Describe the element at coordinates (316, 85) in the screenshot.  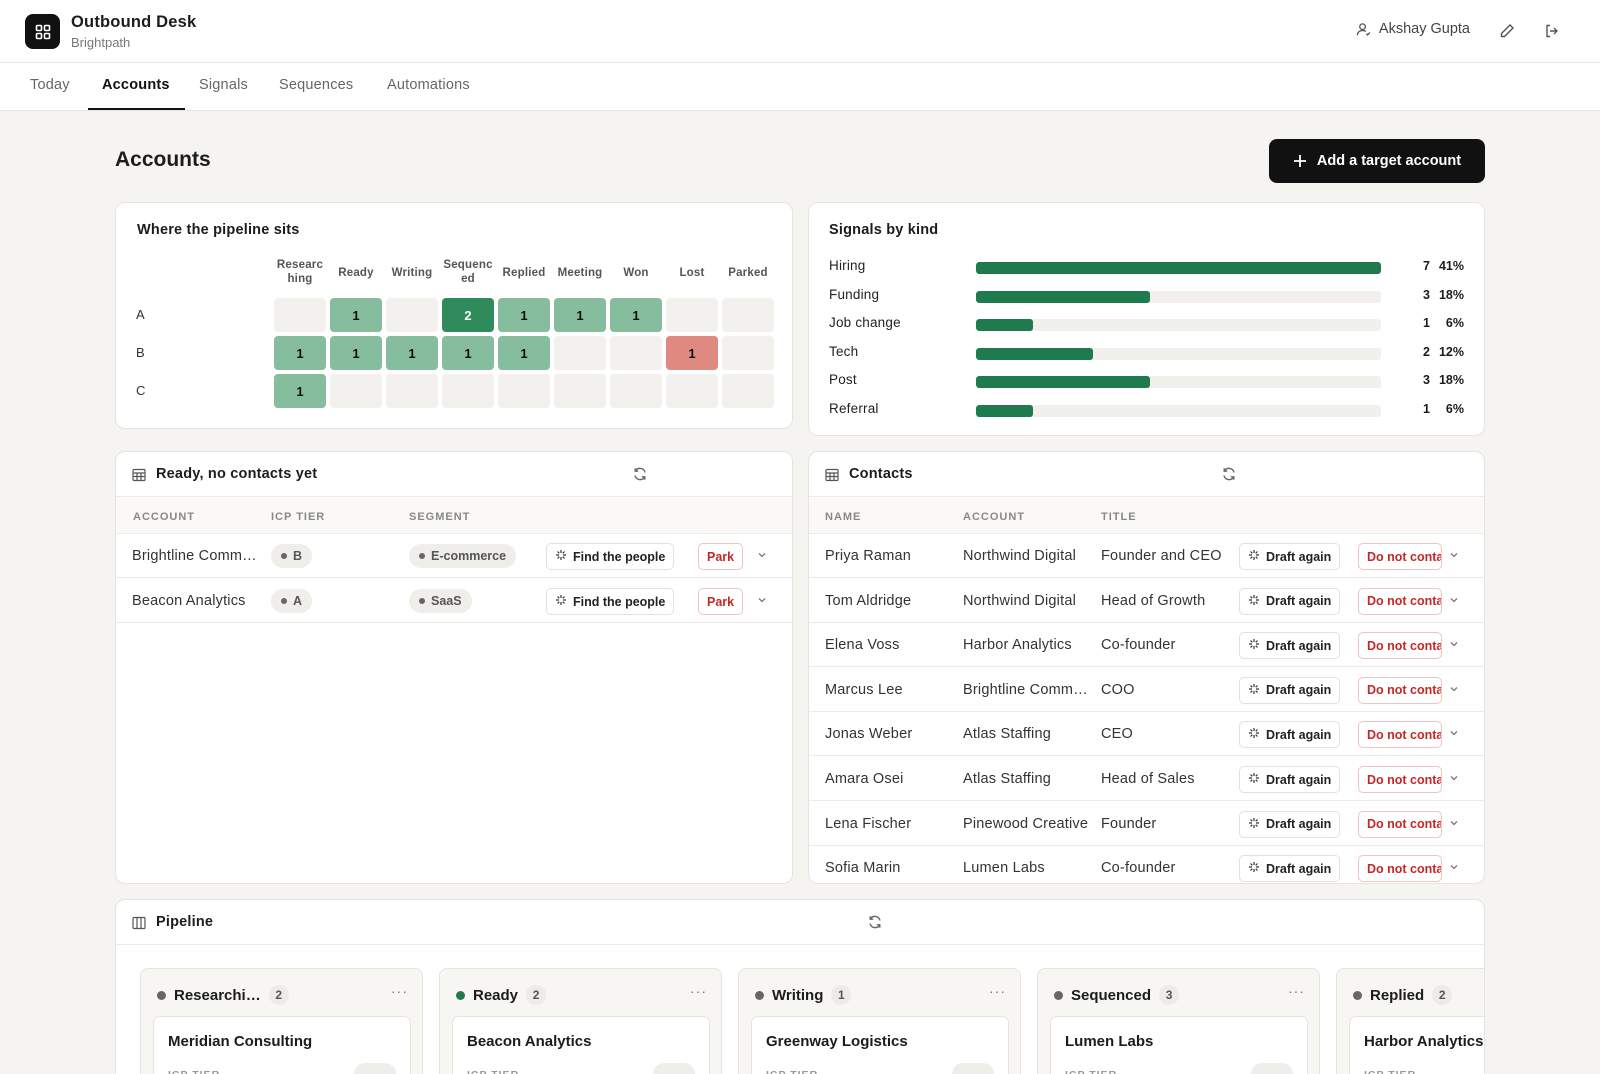
I see `tab-sequences: Sequences` at that location.